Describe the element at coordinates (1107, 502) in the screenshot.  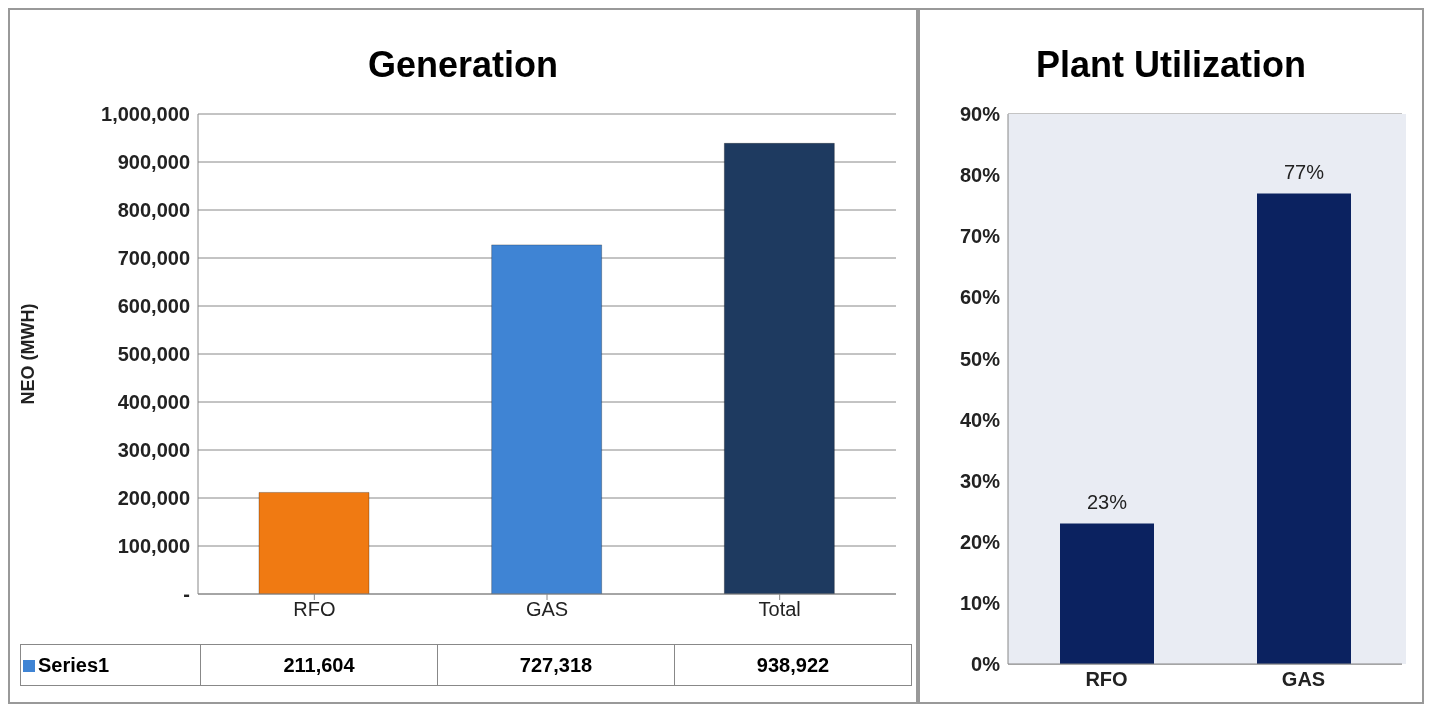
I see `data-label: 23%` at that location.